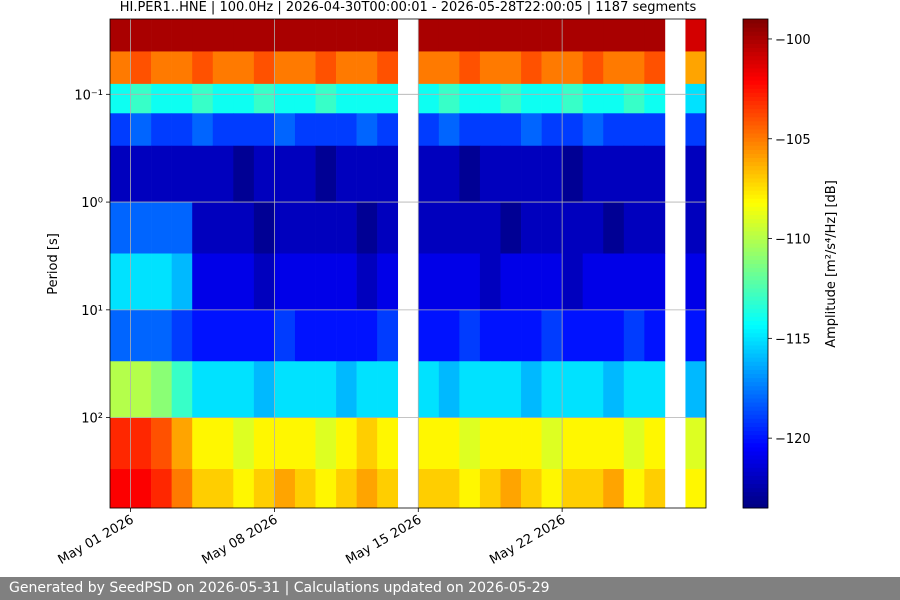  I want to click on colorbar-label: Amplitude [m²/s⁴/Hz] [dB], so click(831, 264).